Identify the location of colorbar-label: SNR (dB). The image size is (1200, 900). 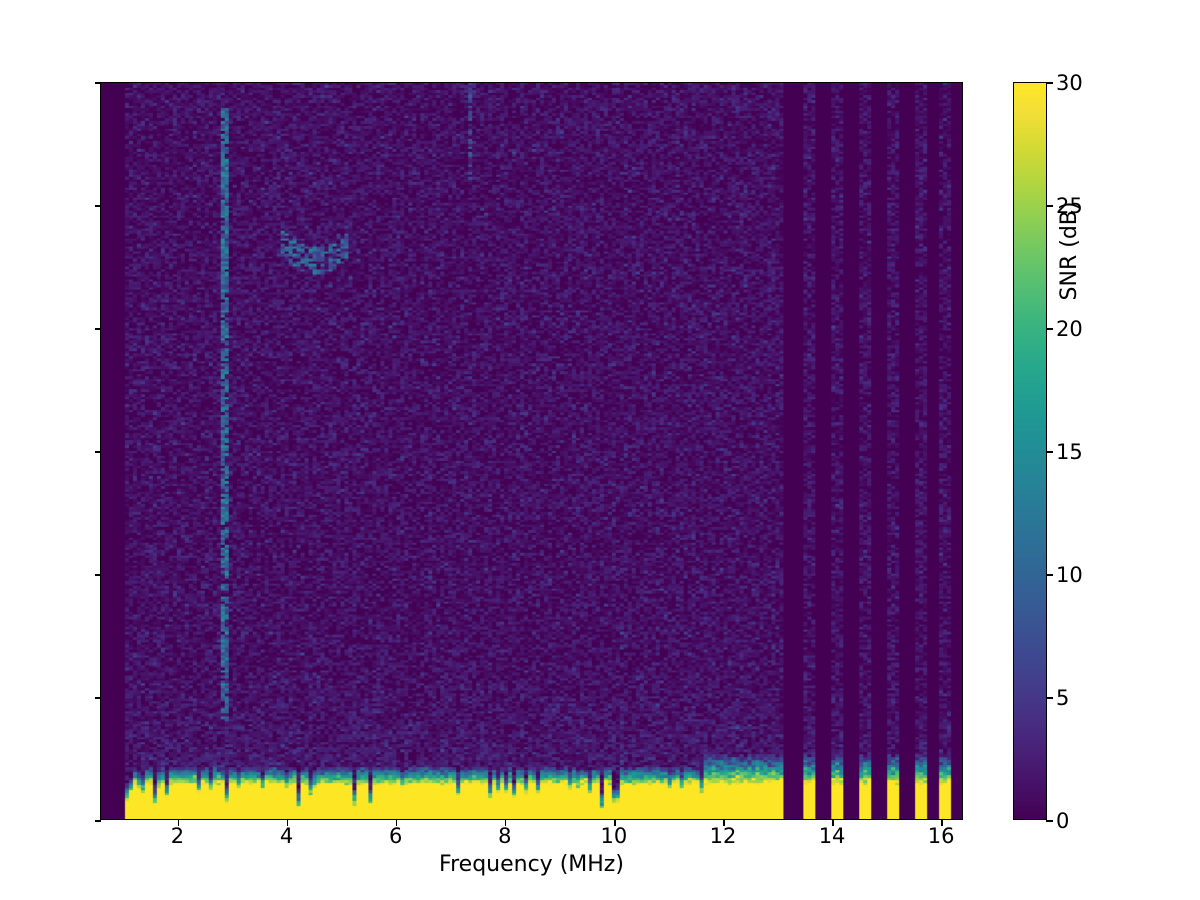
(1069, 251).